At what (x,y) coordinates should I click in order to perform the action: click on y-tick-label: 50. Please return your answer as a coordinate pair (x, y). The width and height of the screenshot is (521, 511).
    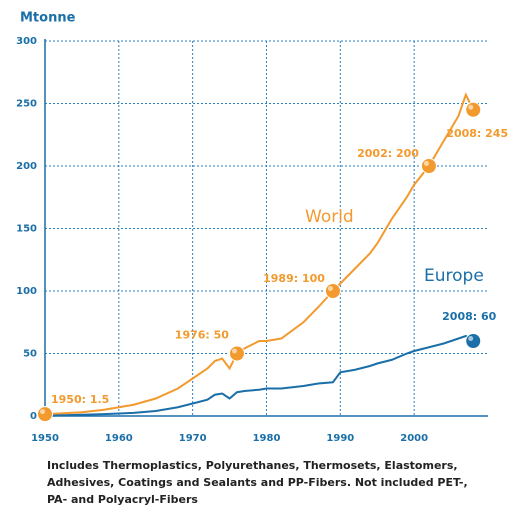
    Looking at the image, I should click on (30, 354).